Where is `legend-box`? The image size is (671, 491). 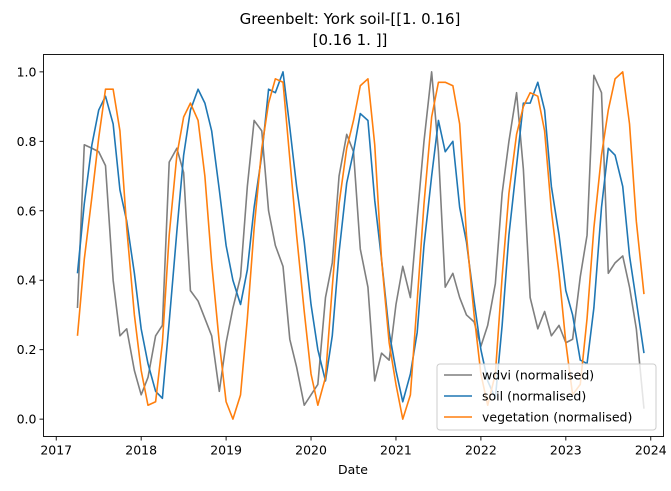
legend-box is located at coordinates (546, 397).